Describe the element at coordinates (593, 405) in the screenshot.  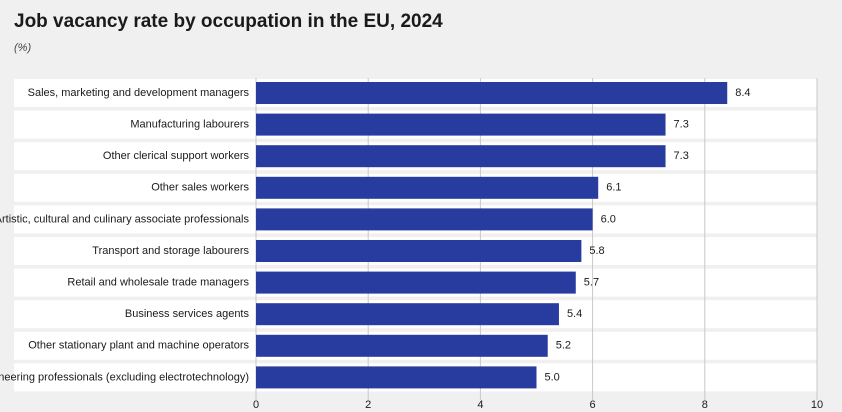
I see `x-tick-label: 6` at that location.